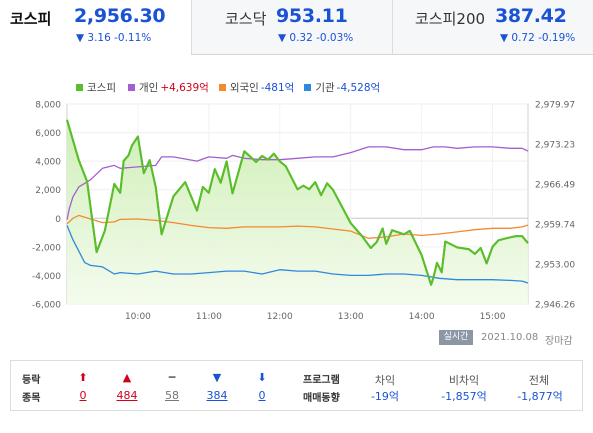  I want to click on left-tick-label: 4,000, so click(48, 163).